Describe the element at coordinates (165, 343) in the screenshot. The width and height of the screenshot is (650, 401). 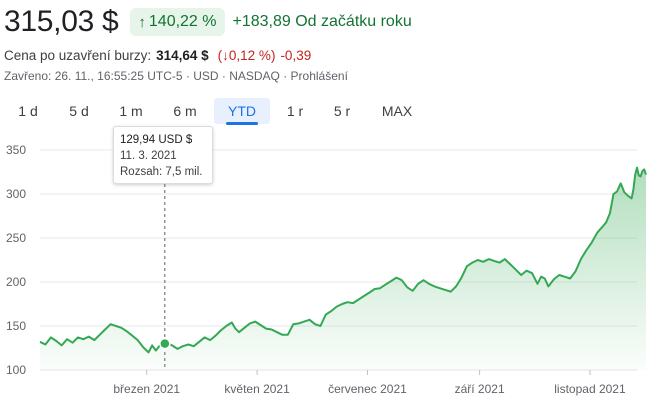
I see `hover-point` at that location.